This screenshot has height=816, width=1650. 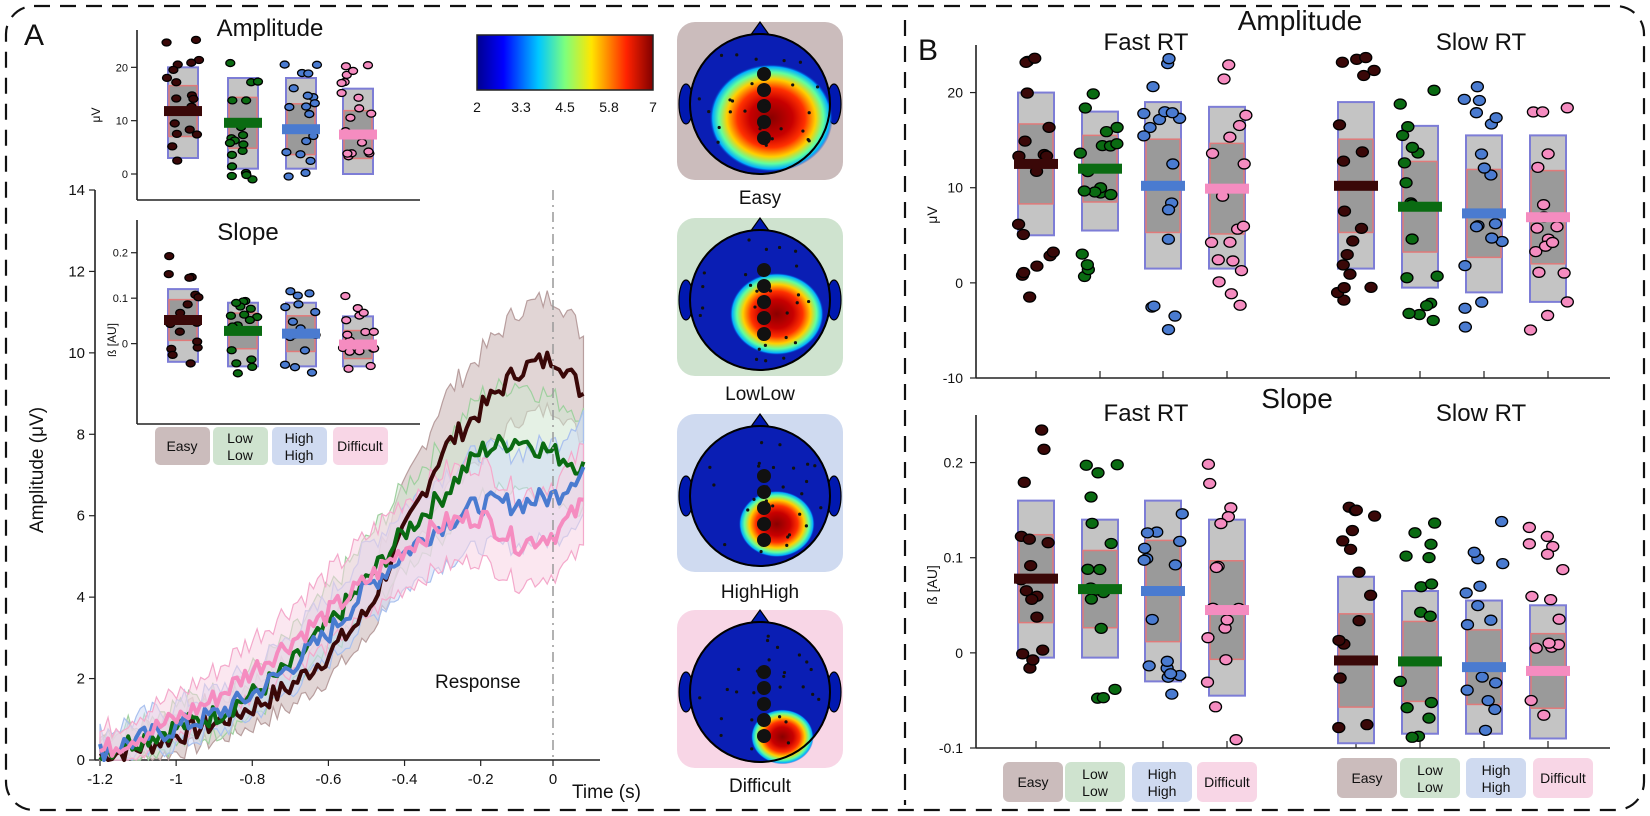 I want to click on colorbar-tick-label: 7, so click(x=653, y=107).